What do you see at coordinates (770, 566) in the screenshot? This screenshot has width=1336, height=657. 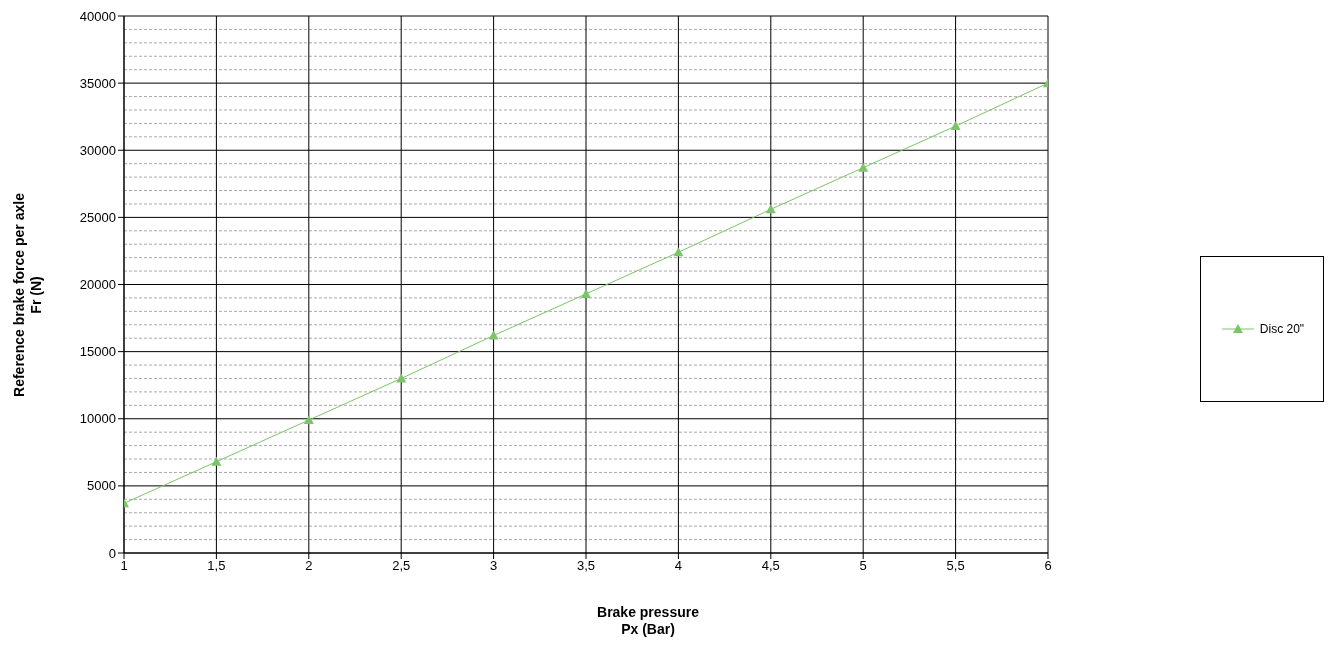 I see `x-tick-label: 4,5` at bounding box center [770, 566].